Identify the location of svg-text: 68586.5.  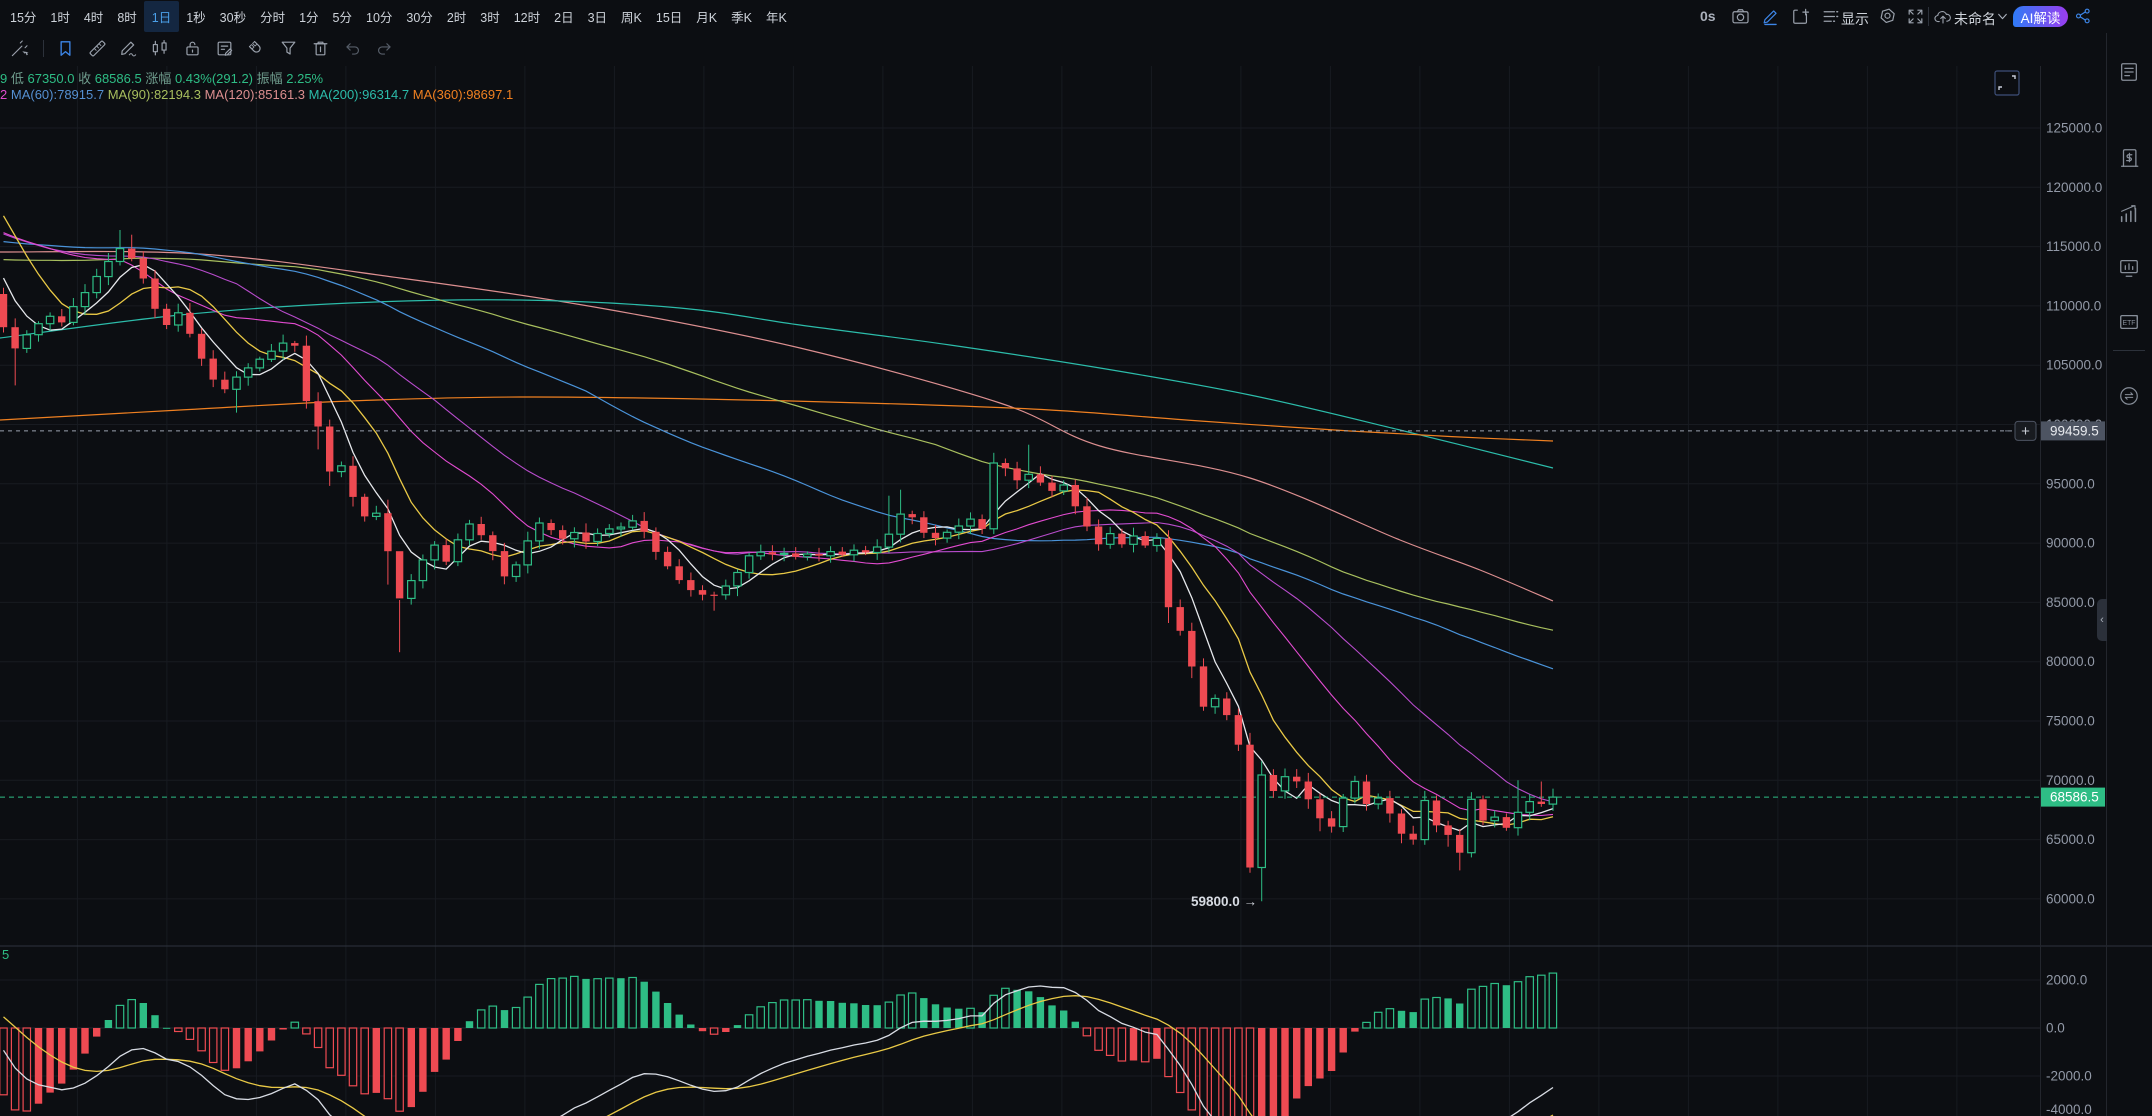
(2074, 797).